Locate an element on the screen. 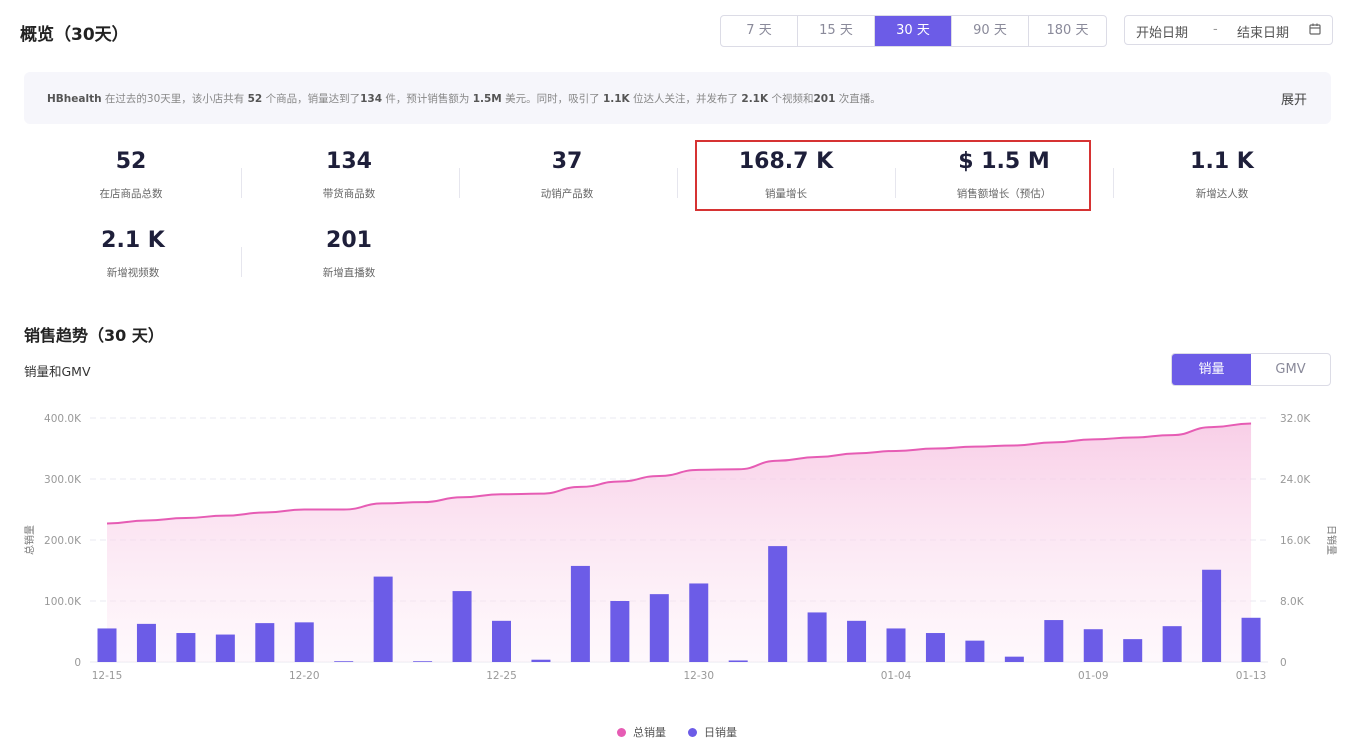  stat-value: 134 is located at coordinates (349, 161).